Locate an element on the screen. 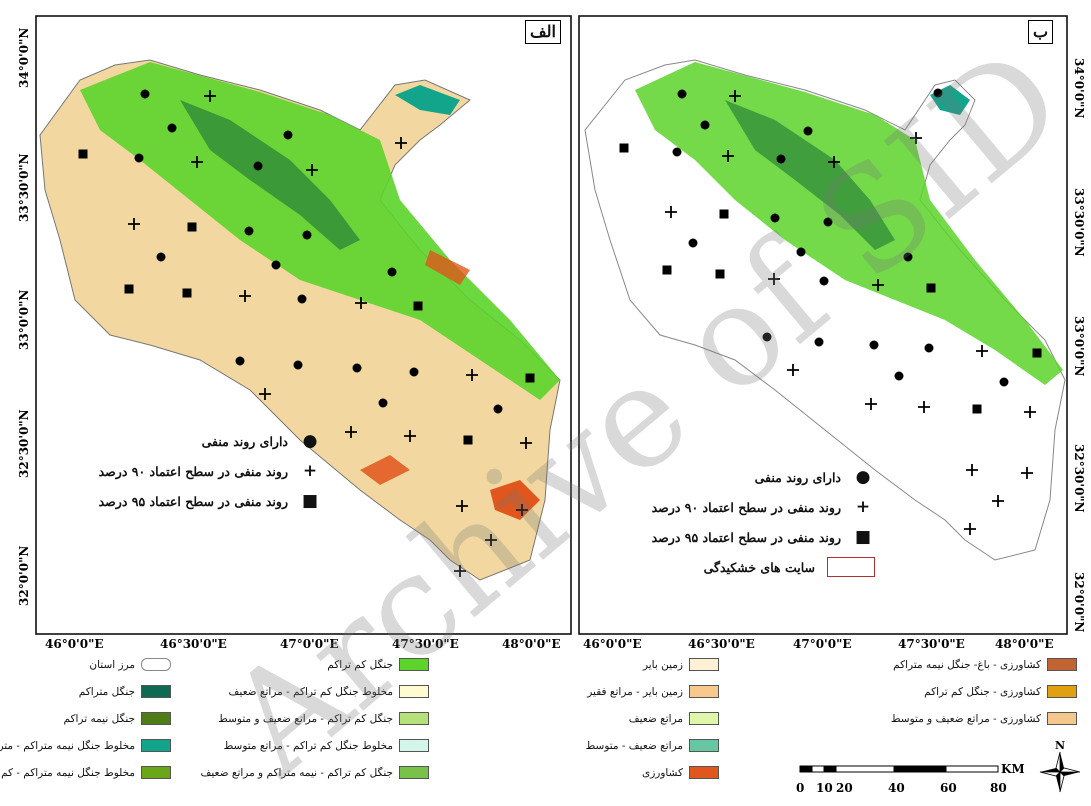 This screenshot has width=1091, height=806. legend-label: روند منفی در سطح اعتماد ۹۰ درصد is located at coordinates (193, 471).